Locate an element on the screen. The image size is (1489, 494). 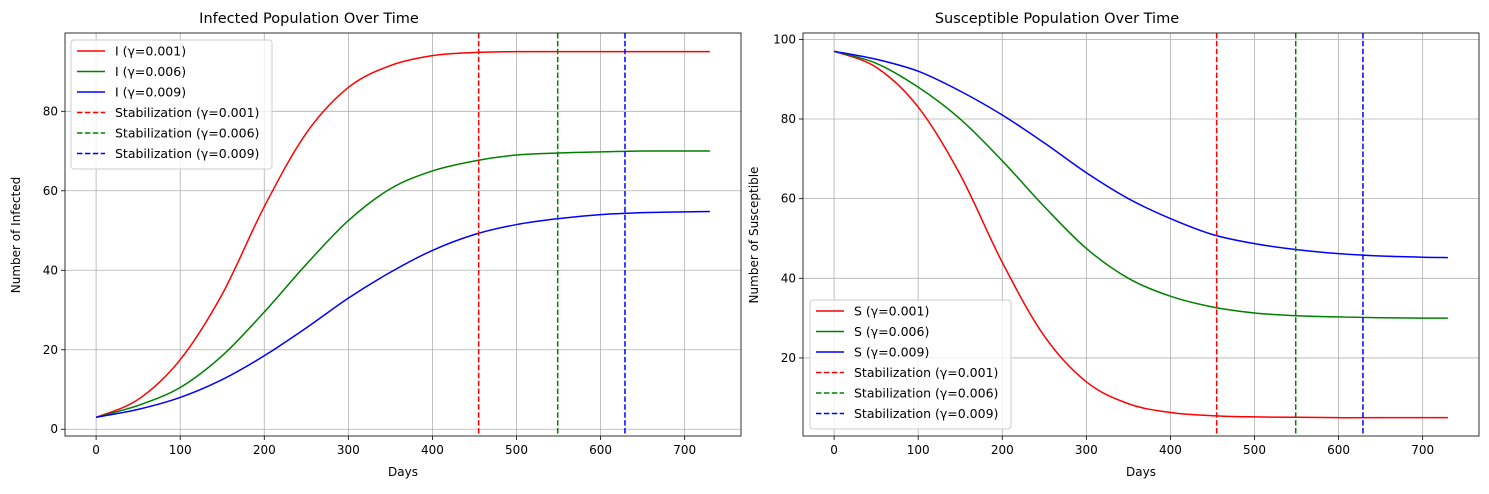
legend-label: I (γ=0.006) is located at coordinates (150, 71).